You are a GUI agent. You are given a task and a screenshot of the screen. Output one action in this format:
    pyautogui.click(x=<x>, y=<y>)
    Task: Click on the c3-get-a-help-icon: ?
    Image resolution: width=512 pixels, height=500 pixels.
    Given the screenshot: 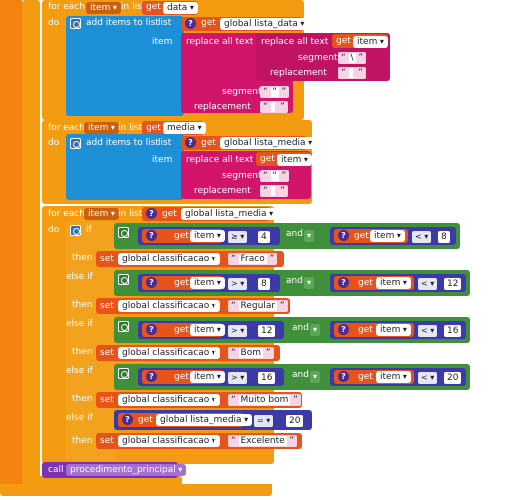 What is the action you would take?
    pyautogui.click(x=151, y=329)
    